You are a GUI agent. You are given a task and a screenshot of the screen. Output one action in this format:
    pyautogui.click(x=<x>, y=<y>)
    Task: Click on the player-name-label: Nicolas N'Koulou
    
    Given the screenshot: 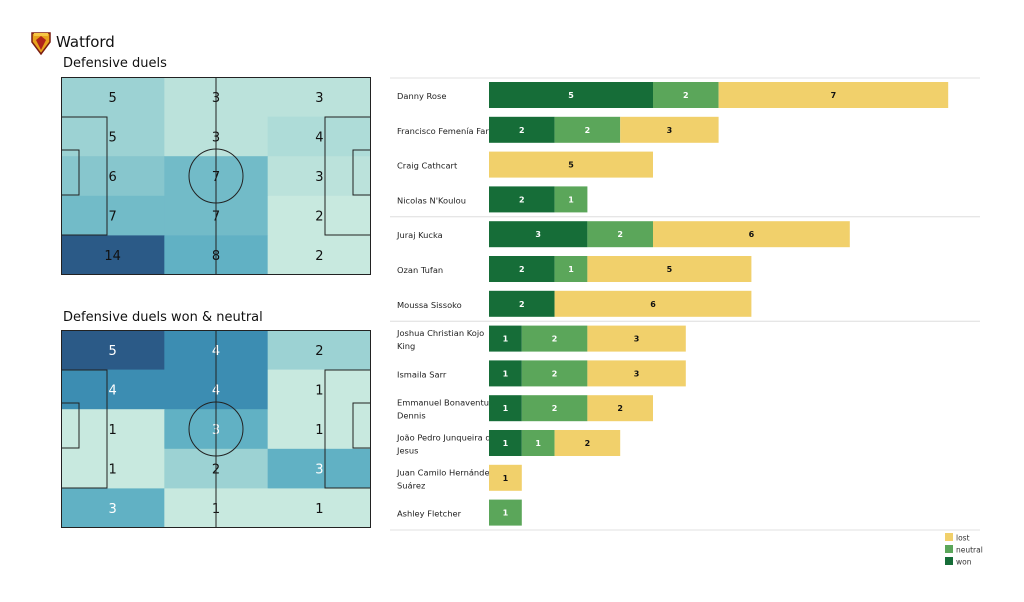 What is the action you would take?
    pyautogui.click(x=431, y=200)
    